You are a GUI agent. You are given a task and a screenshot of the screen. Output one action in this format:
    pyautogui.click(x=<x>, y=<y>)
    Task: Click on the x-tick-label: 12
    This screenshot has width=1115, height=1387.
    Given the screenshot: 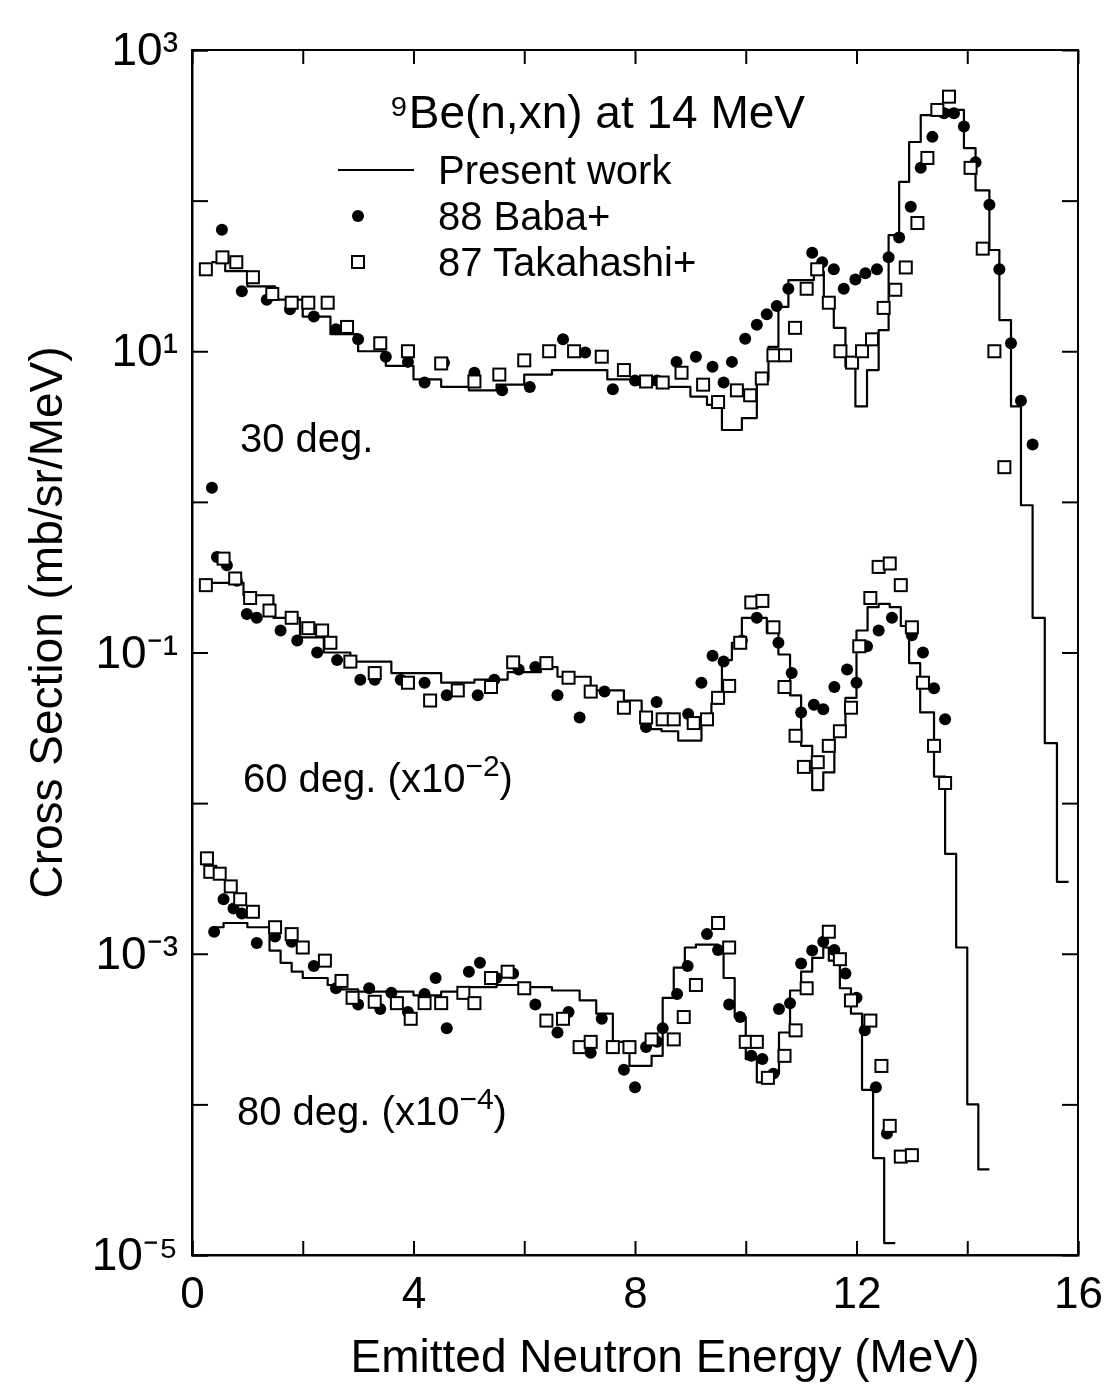 What is the action you would take?
    pyautogui.click(x=857, y=1293)
    